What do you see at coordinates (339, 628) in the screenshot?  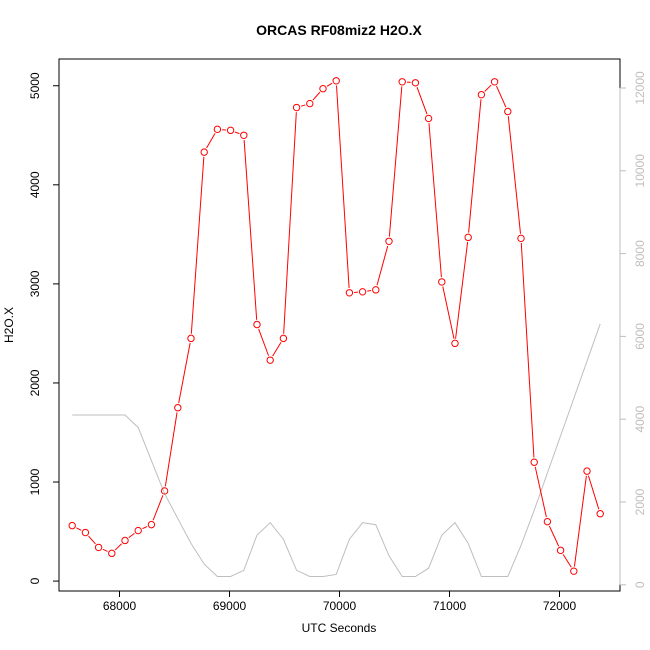 I see `x-axis-label: UTC Seconds` at bounding box center [339, 628].